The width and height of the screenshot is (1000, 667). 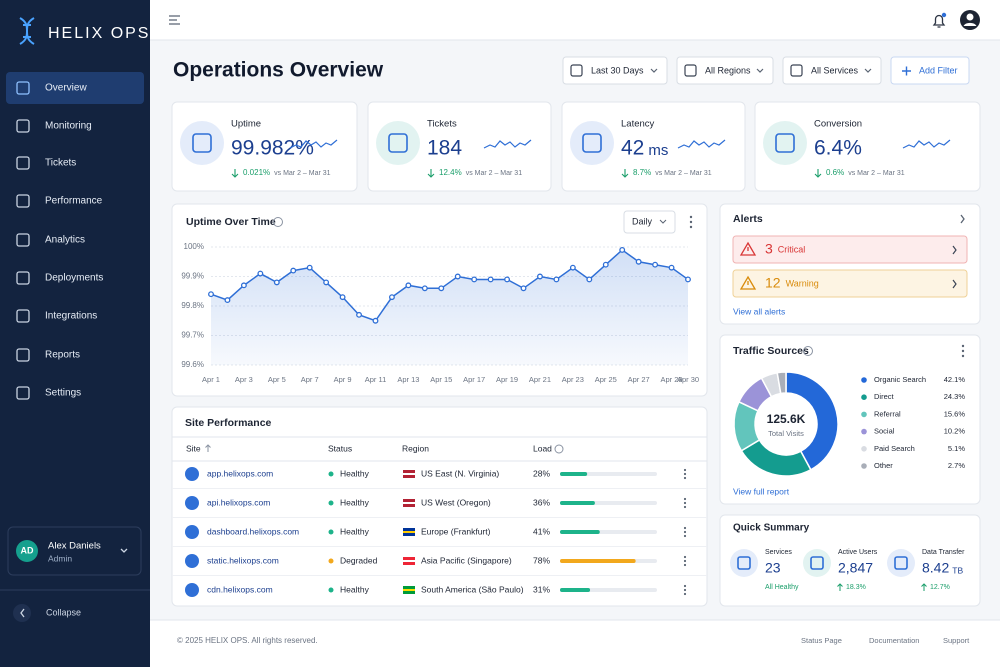 I want to click on filter-label: All Services, so click(x=835, y=70).